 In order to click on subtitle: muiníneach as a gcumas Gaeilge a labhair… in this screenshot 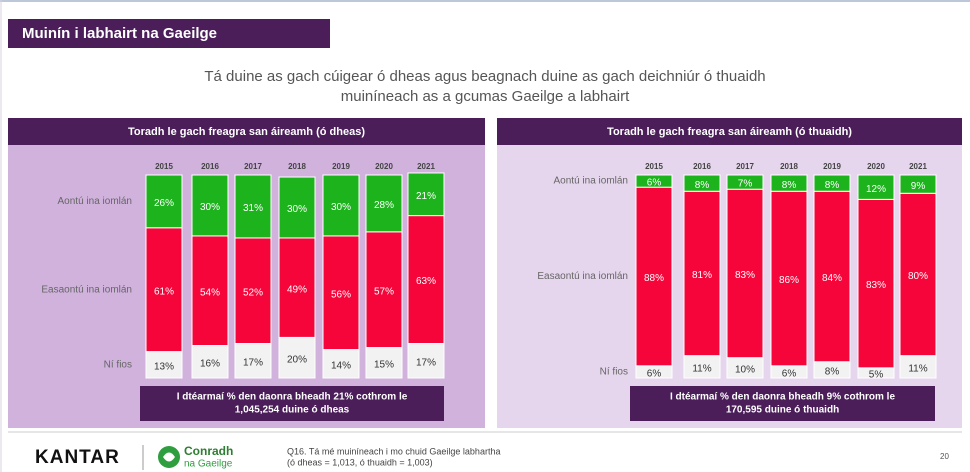, I will do `click(485, 96)`.